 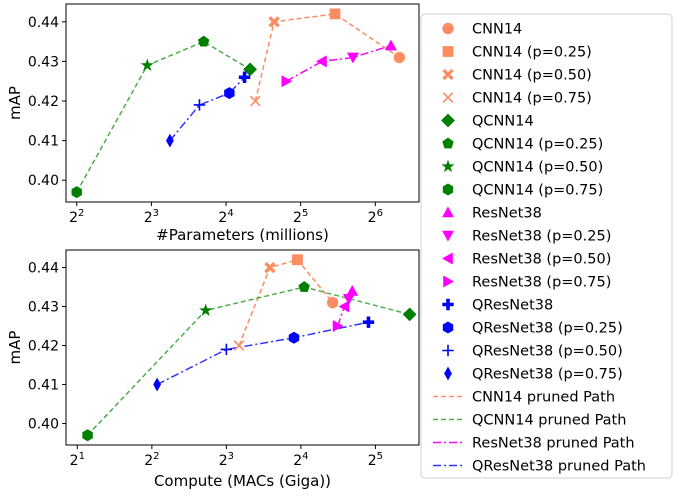 I want to click on params-xlabel: #Parameters (millions), so click(x=242, y=235).